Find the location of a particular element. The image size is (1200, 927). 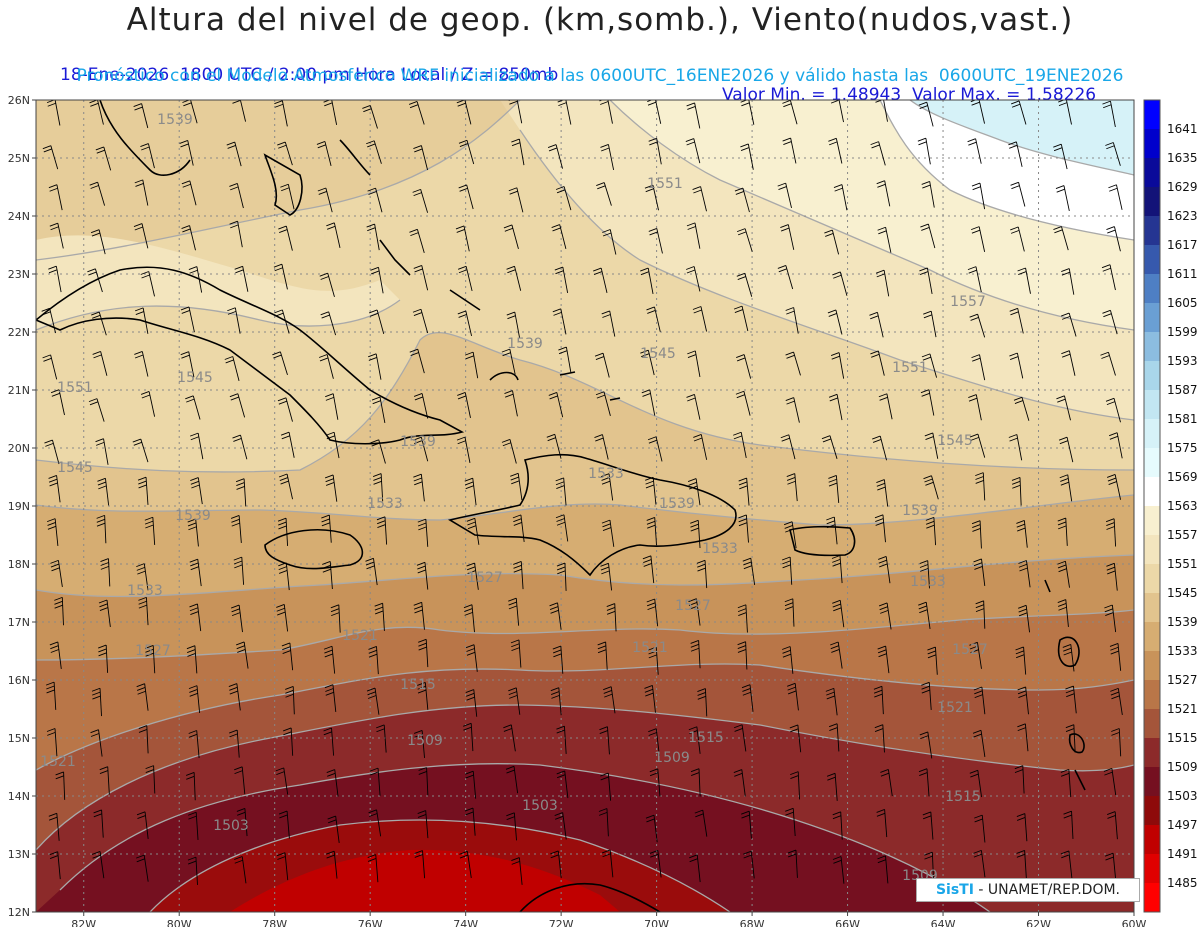

lat-tick-label: 18N is located at coordinates (19, 564).